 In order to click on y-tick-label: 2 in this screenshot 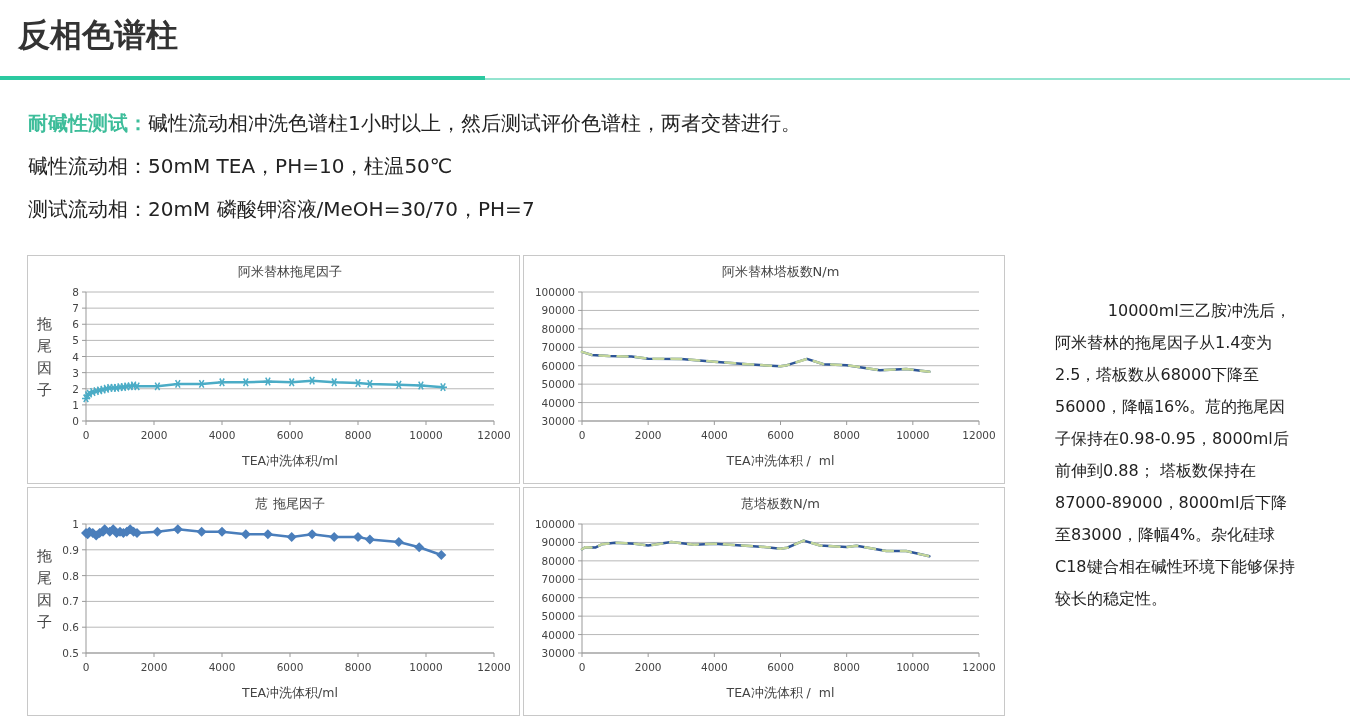, I will do `click(75, 388)`.